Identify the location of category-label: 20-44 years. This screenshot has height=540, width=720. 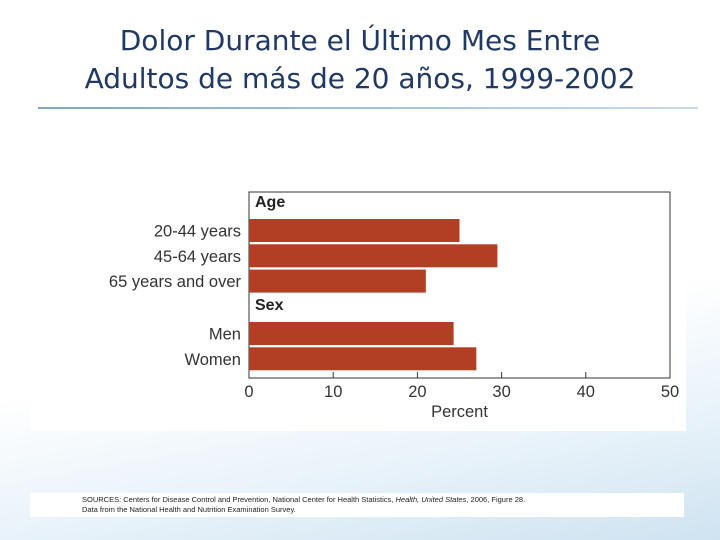
(197, 232).